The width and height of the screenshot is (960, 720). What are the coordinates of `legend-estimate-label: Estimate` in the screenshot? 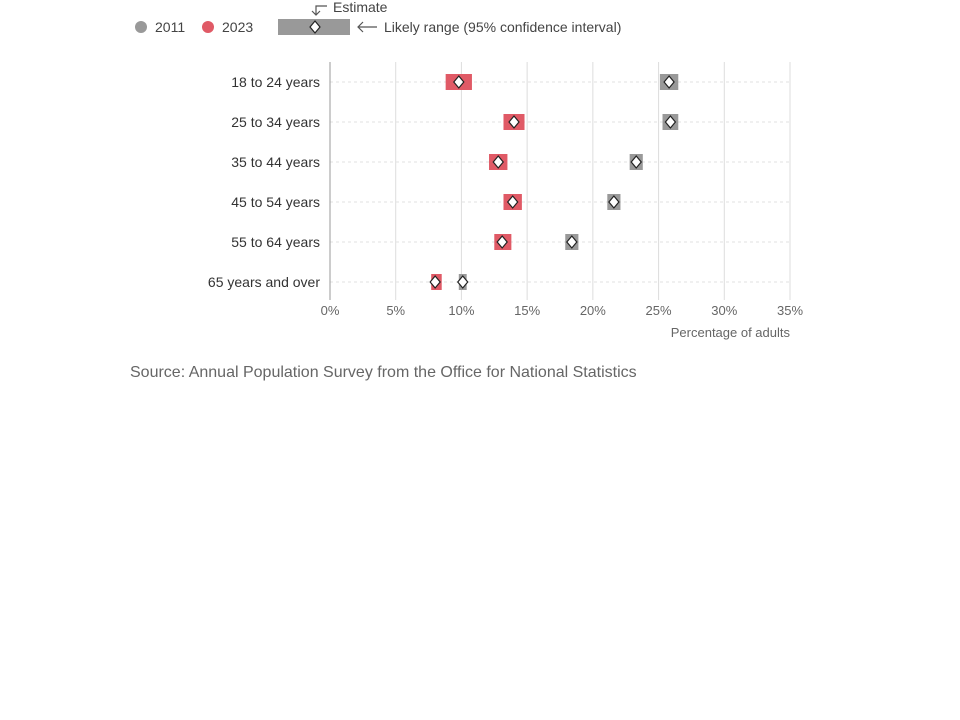 It's located at (360, 7).